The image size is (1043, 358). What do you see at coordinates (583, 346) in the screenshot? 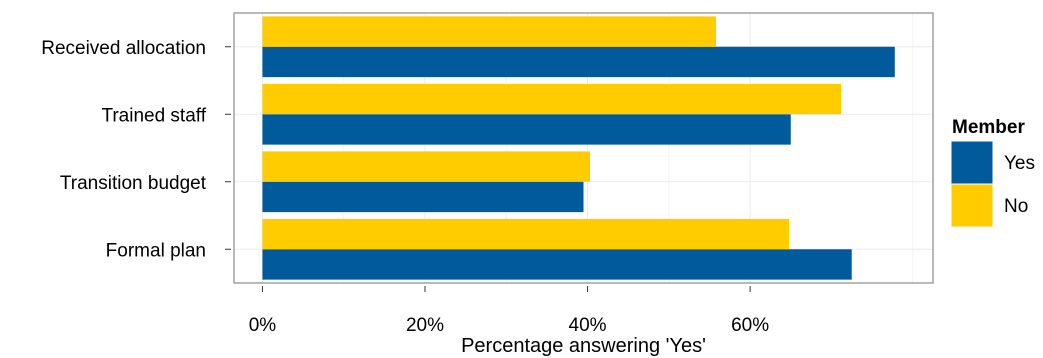
I see `x-axis-title: Percentage answering 'Yes'` at bounding box center [583, 346].